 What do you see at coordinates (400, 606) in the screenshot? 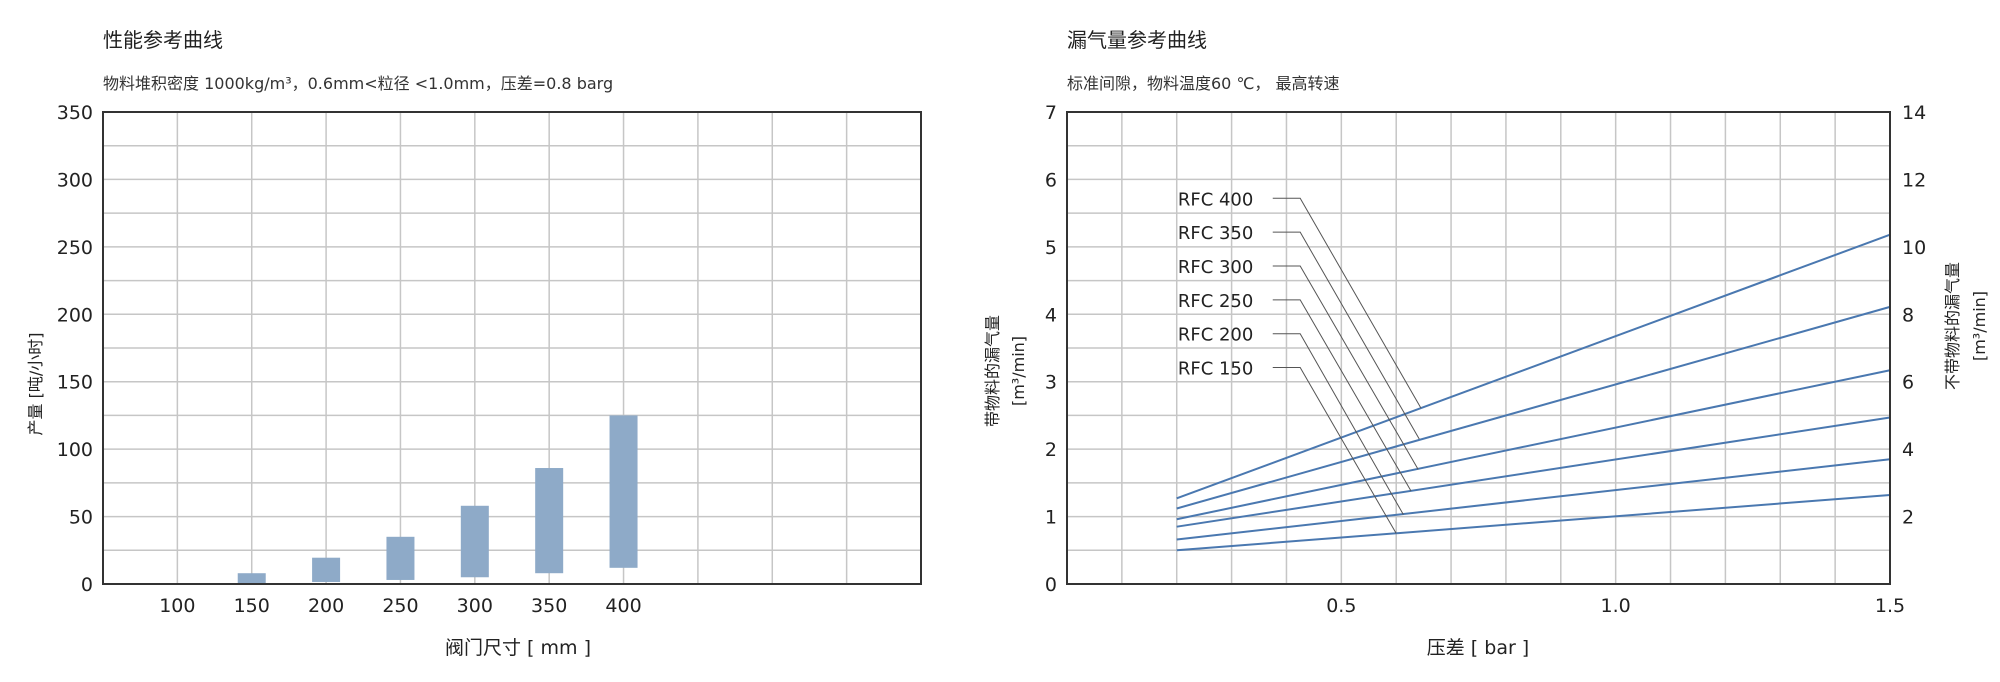
I see `x-tick-label: 250` at bounding box center [400, 606].